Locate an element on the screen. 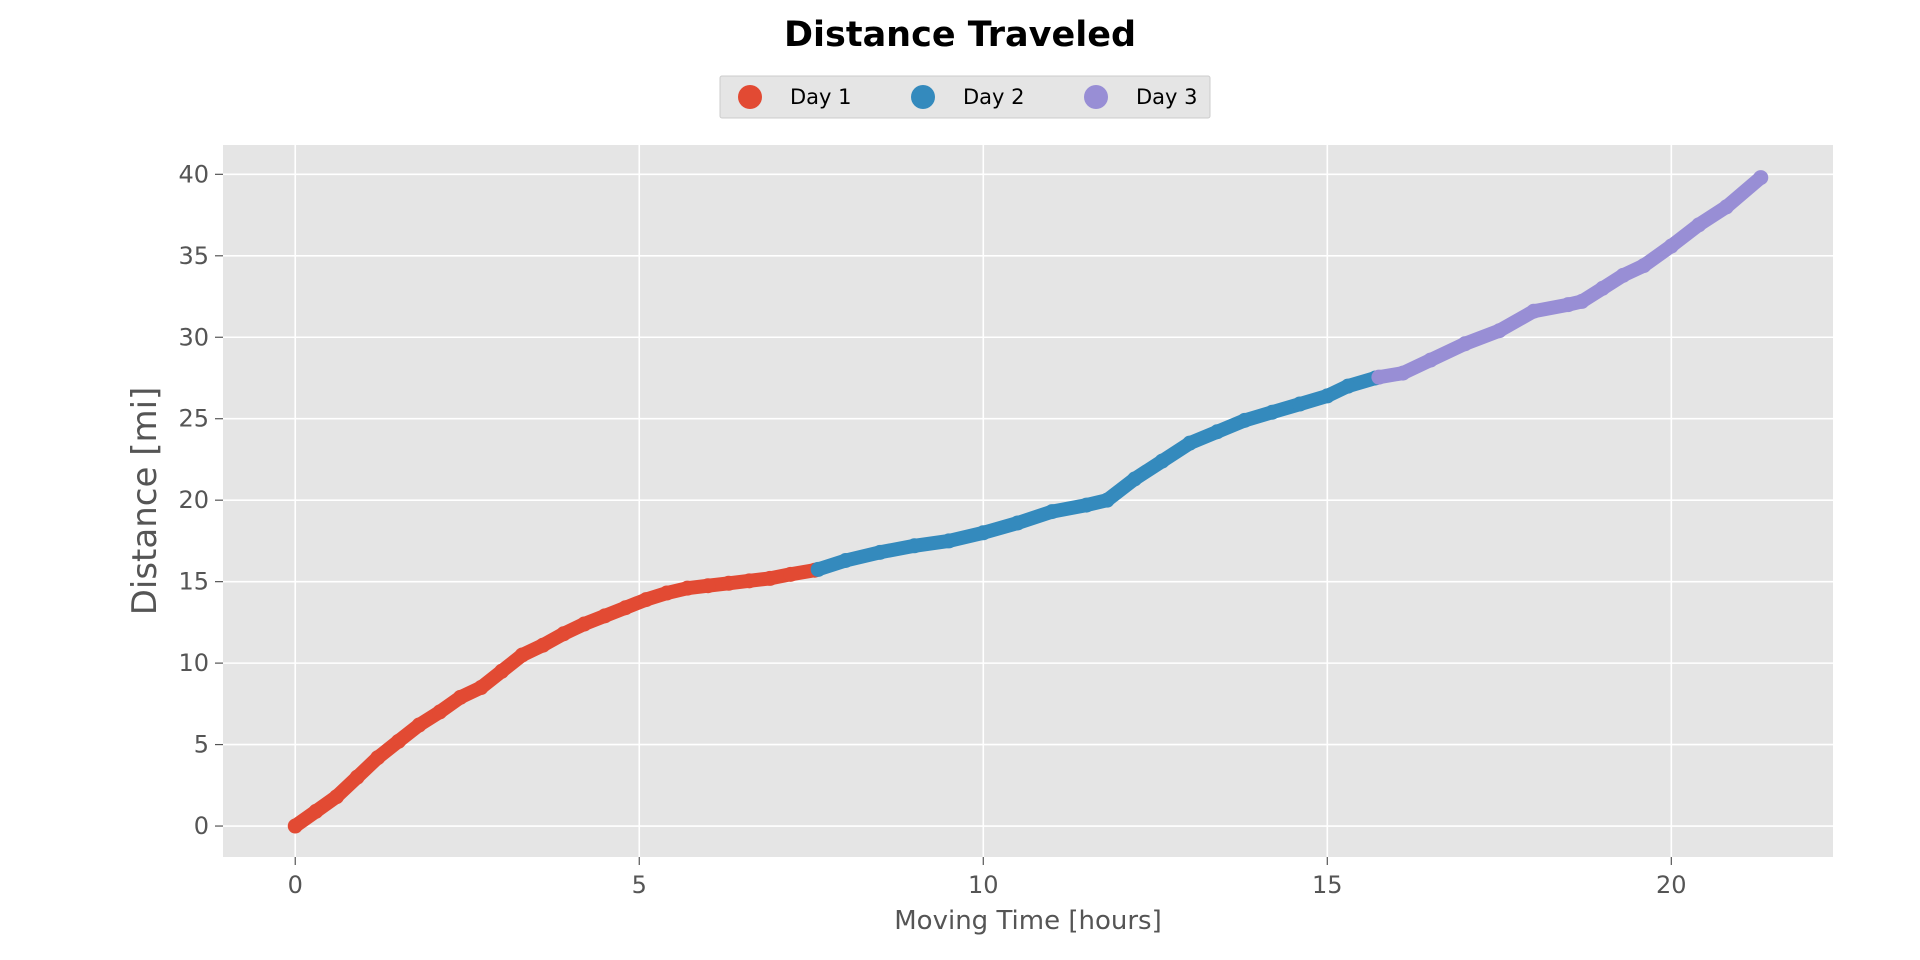  y-tick-label: 15 is located at coordinates (193, 582).